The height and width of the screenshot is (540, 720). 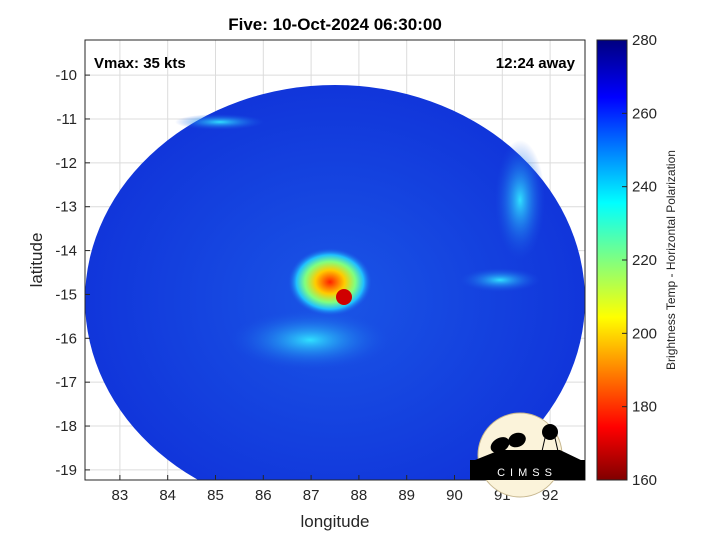 What do you see at coordinates (66, 75) in the screenshot?
I see `y-tick-label: -10` at bounding box center [66, 75].